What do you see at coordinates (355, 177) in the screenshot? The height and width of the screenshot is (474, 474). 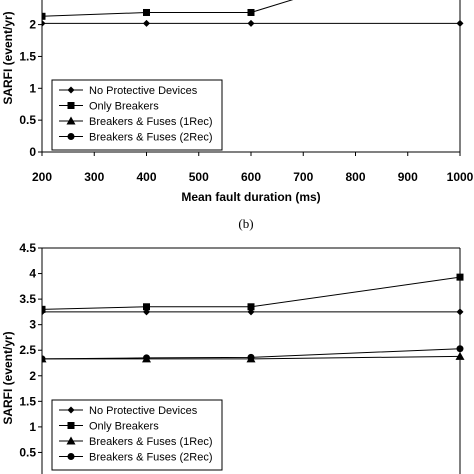 I see `x-tick-label: 800` at bounding box center [355, 177].